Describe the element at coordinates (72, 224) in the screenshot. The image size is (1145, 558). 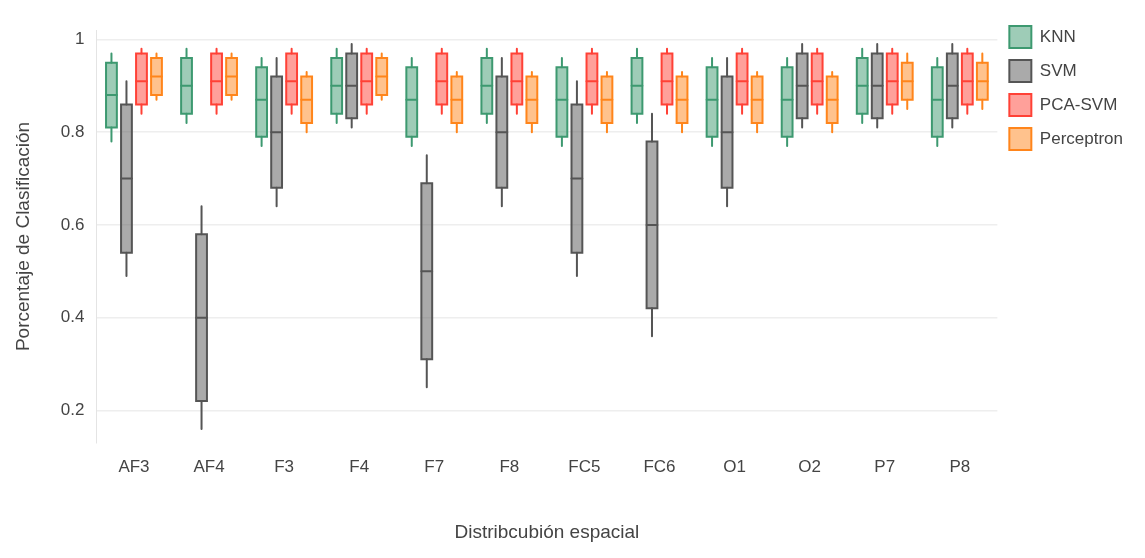
I see `y-tick-label: 0.6` at that location.